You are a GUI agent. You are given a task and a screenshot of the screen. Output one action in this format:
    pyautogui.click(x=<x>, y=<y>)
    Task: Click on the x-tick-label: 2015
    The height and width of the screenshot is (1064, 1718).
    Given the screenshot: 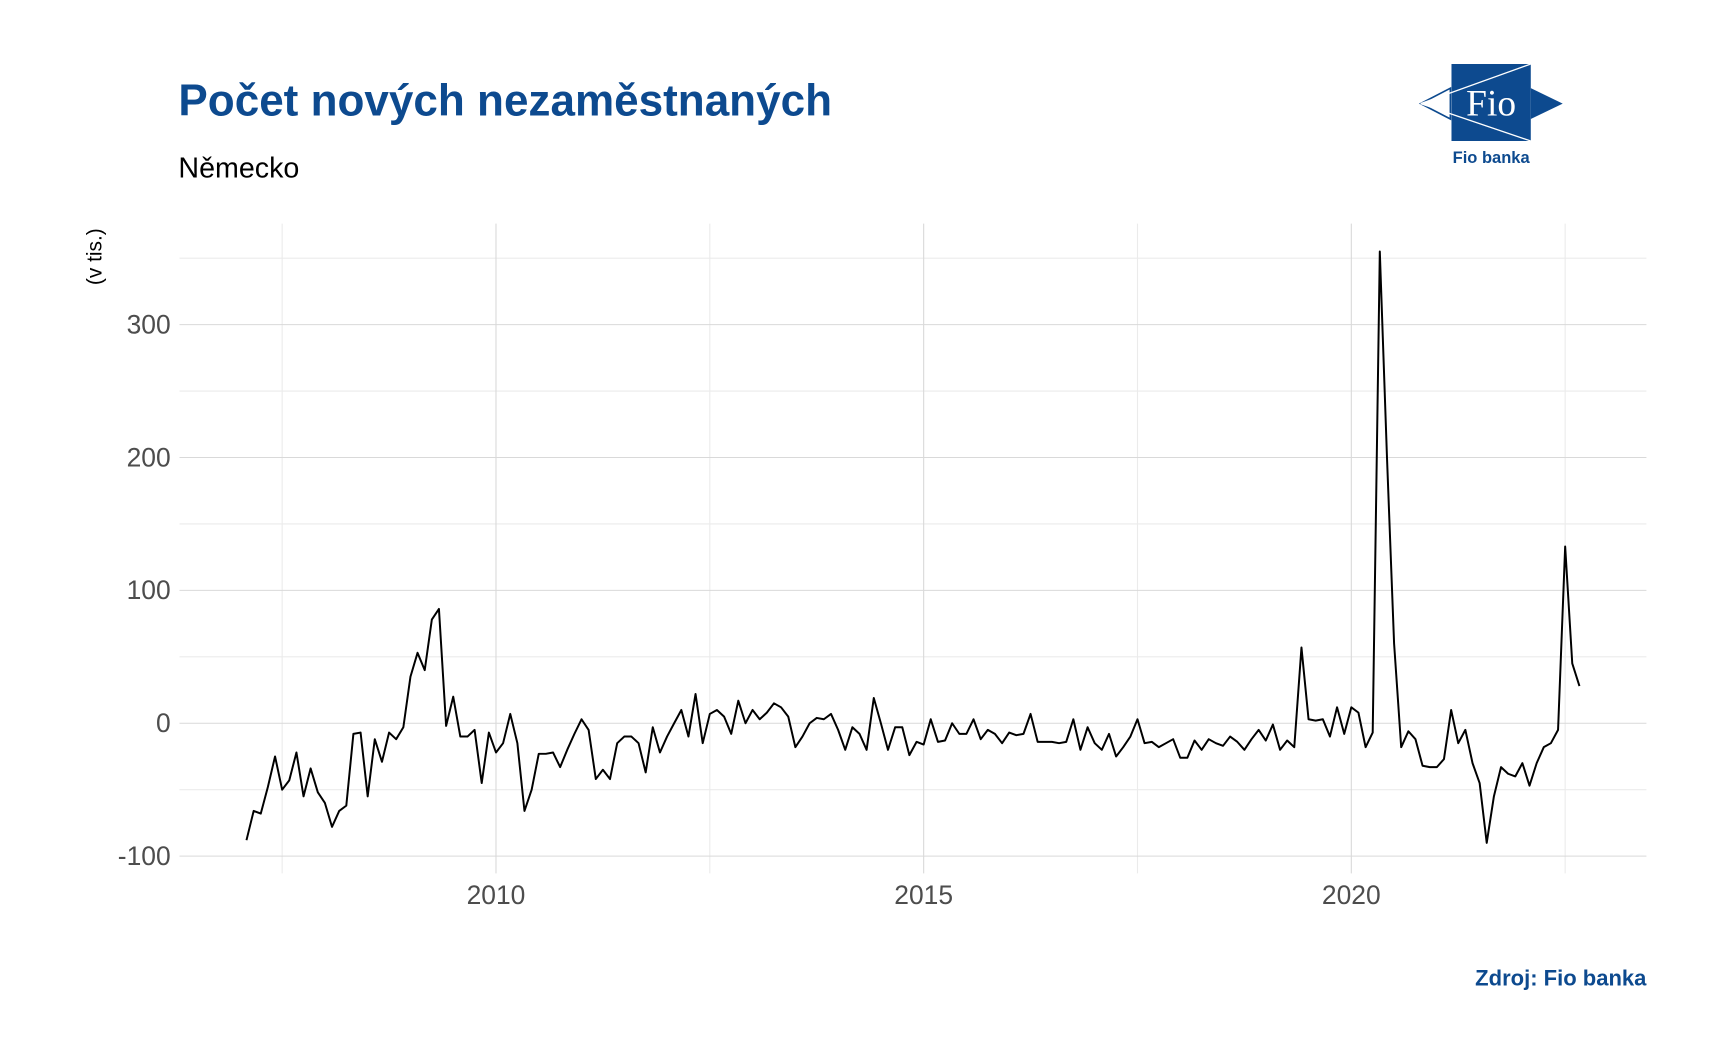 What is the action you would take?
    pyautogui.click(x=923, y=895)
    